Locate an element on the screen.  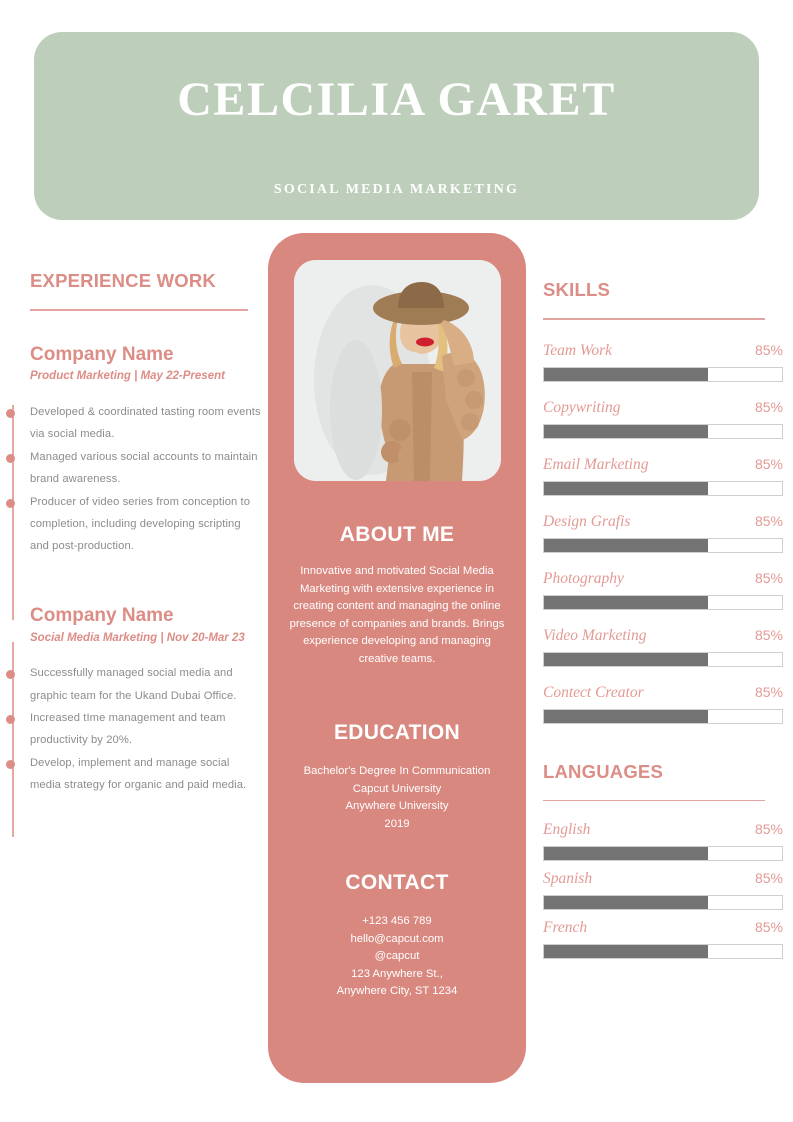
about-heading: ABOUT ME is located at coordinates (397, 534).